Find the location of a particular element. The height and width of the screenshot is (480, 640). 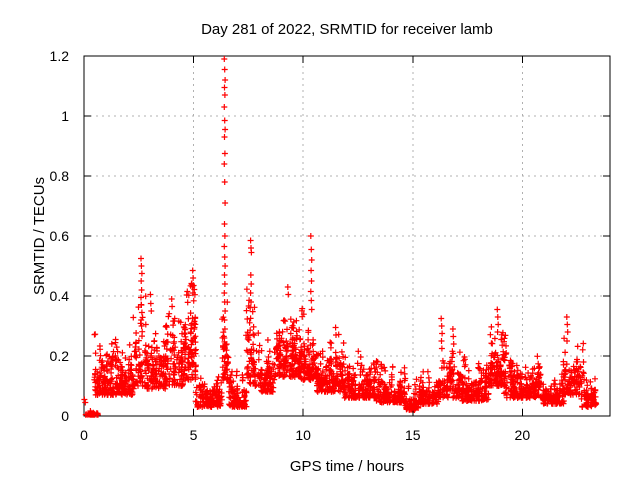

y-tick-label: 0.6 is located at coordinates (60, 236).